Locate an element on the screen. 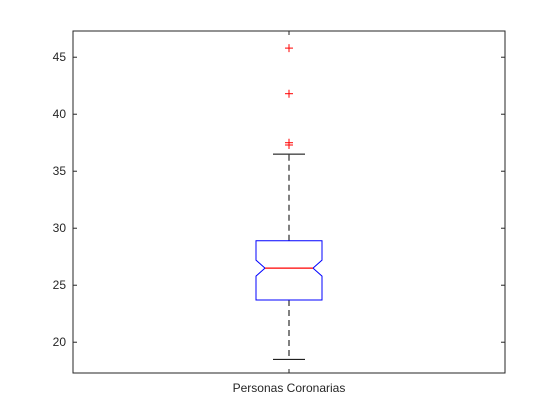 Image resolution: width=560 pixels, height=420 pixels. y-tick-label: 20 is located at coordinates (60, 342).